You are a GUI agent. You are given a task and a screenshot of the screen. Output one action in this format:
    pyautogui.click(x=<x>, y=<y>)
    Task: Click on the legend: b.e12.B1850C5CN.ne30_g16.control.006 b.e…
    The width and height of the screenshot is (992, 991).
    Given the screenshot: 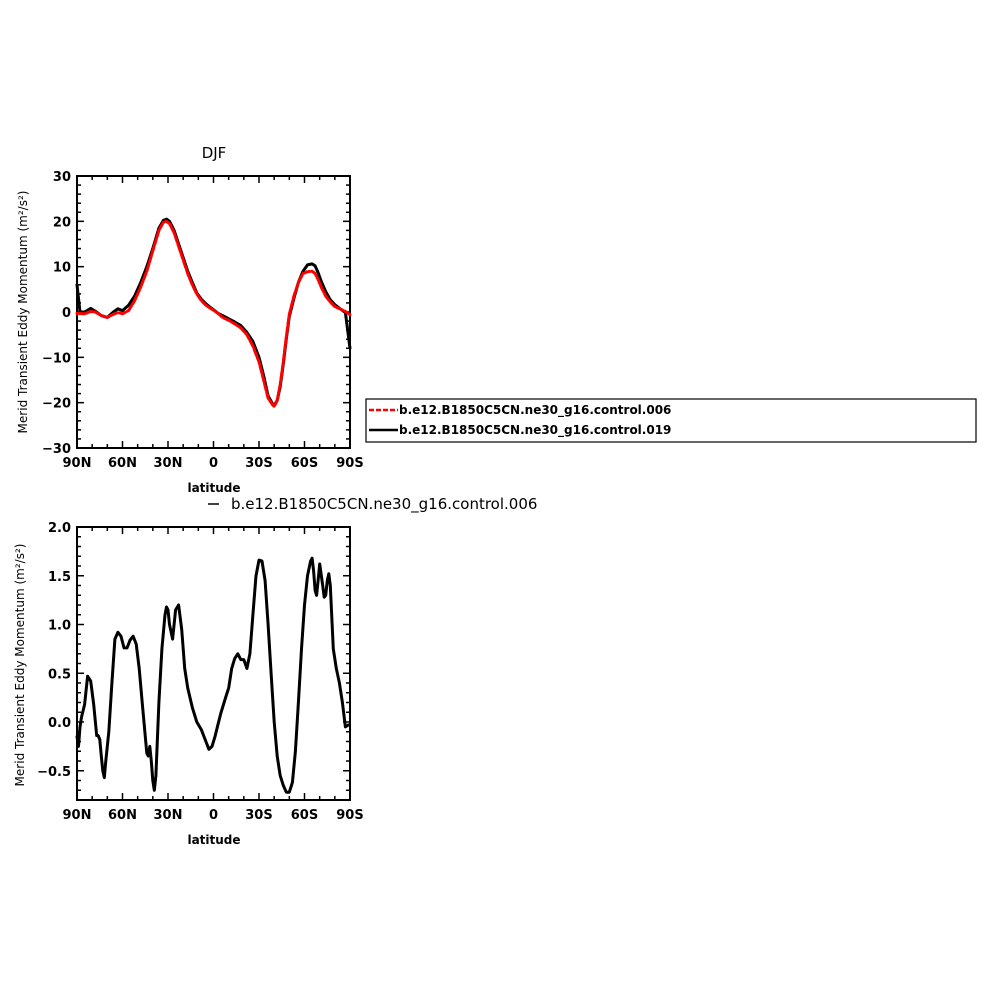 What is the action you would take?
    pyautogui.click(x=671, y=420)
    